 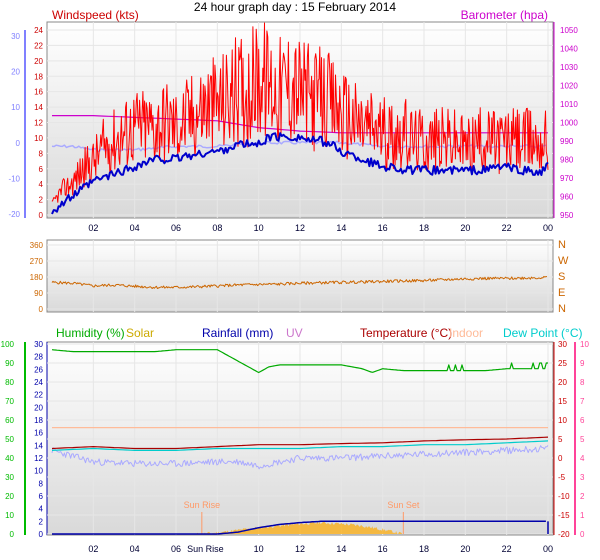 What do you see at coordinates (8, 344) in the screenshot?
I see `humidity-tick-label: 100` at bounding box center [8, 344].